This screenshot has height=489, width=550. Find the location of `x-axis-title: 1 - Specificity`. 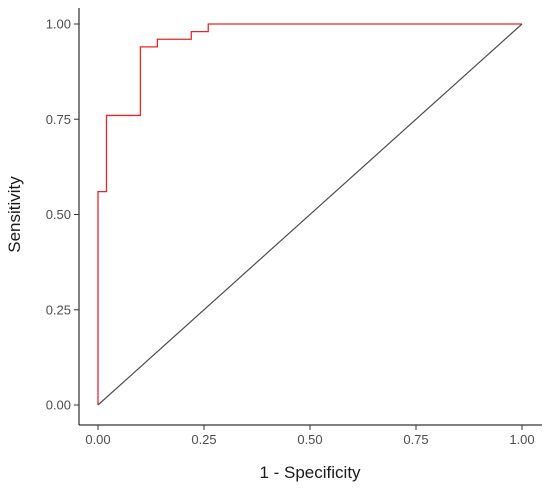

x-axis-title: 1 - Specificity is located at coordinates (310, 472).